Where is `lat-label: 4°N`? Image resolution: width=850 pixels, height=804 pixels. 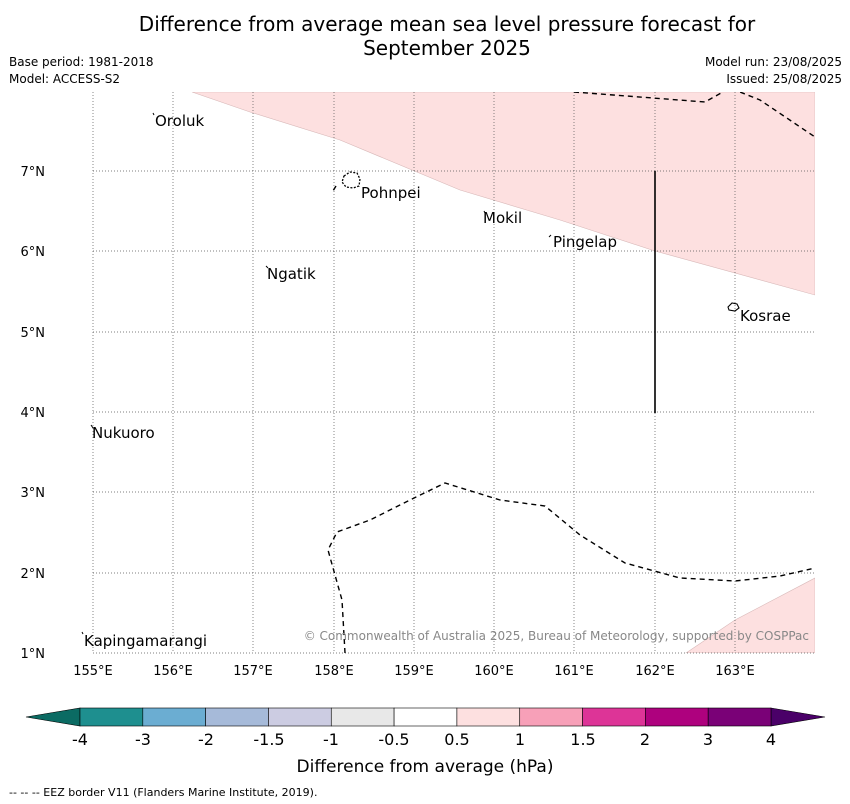
lat-label: 4°N is located at coordinates (33, 413).